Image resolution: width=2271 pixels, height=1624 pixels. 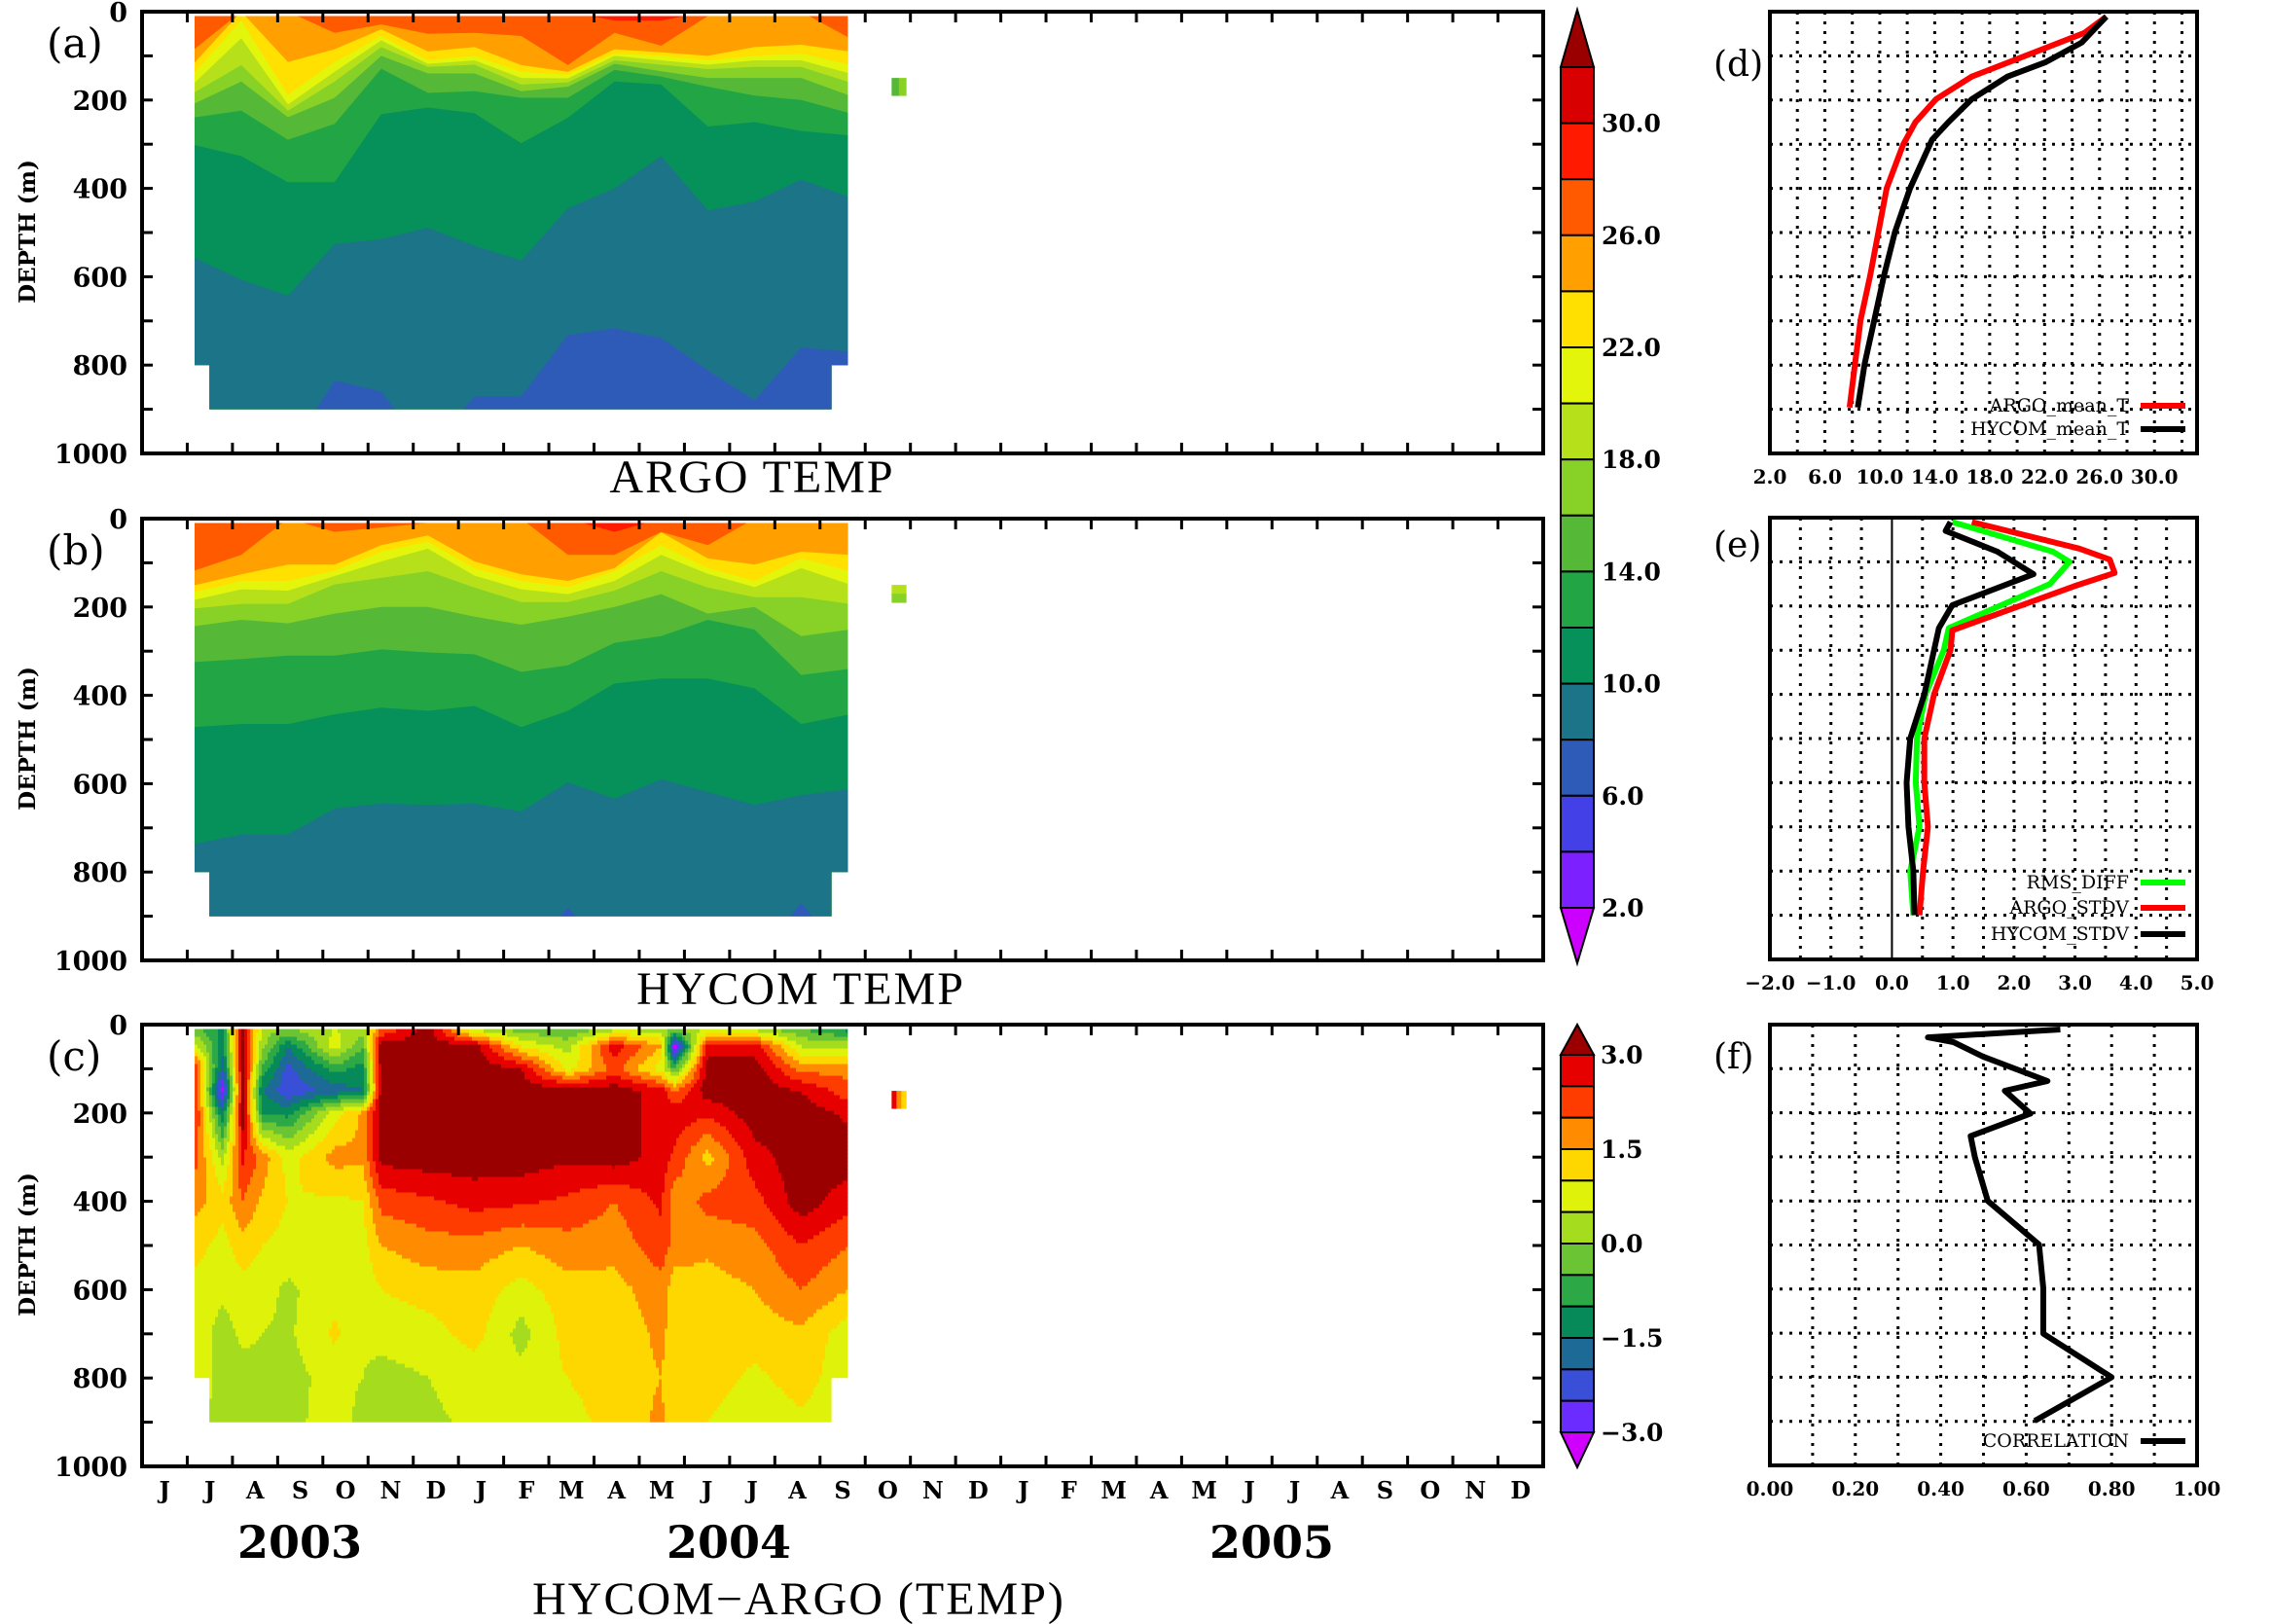 What do you see at coordinates (895, 83) in the screenshot?
I see `isolated-profile-cell` at bounding box center [895, 83].